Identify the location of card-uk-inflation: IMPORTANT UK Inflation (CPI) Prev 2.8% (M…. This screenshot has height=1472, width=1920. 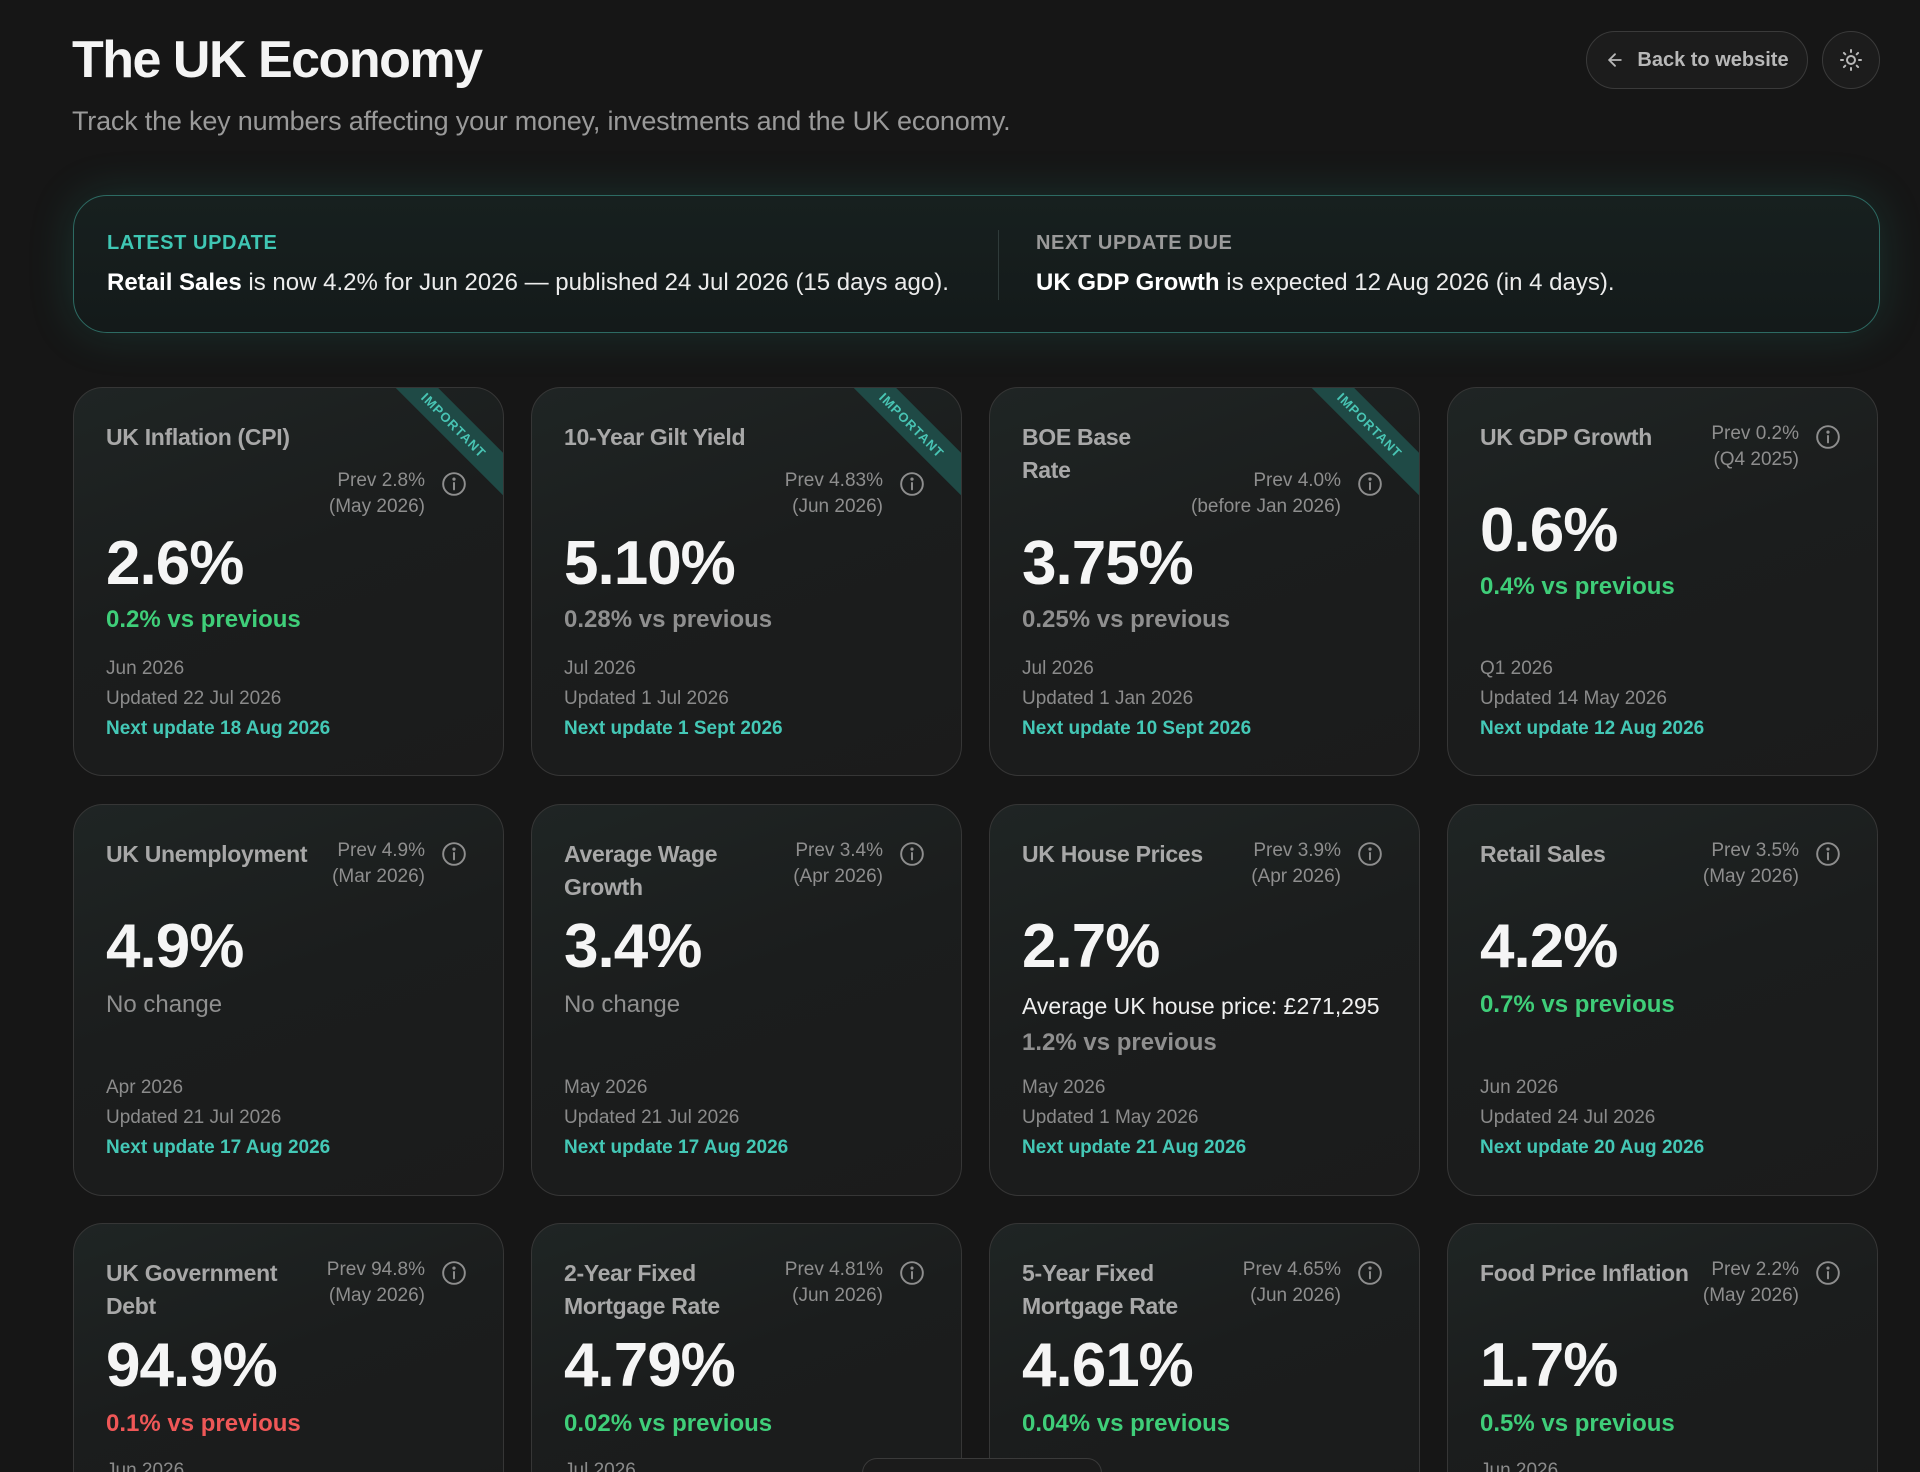
(288, 581).